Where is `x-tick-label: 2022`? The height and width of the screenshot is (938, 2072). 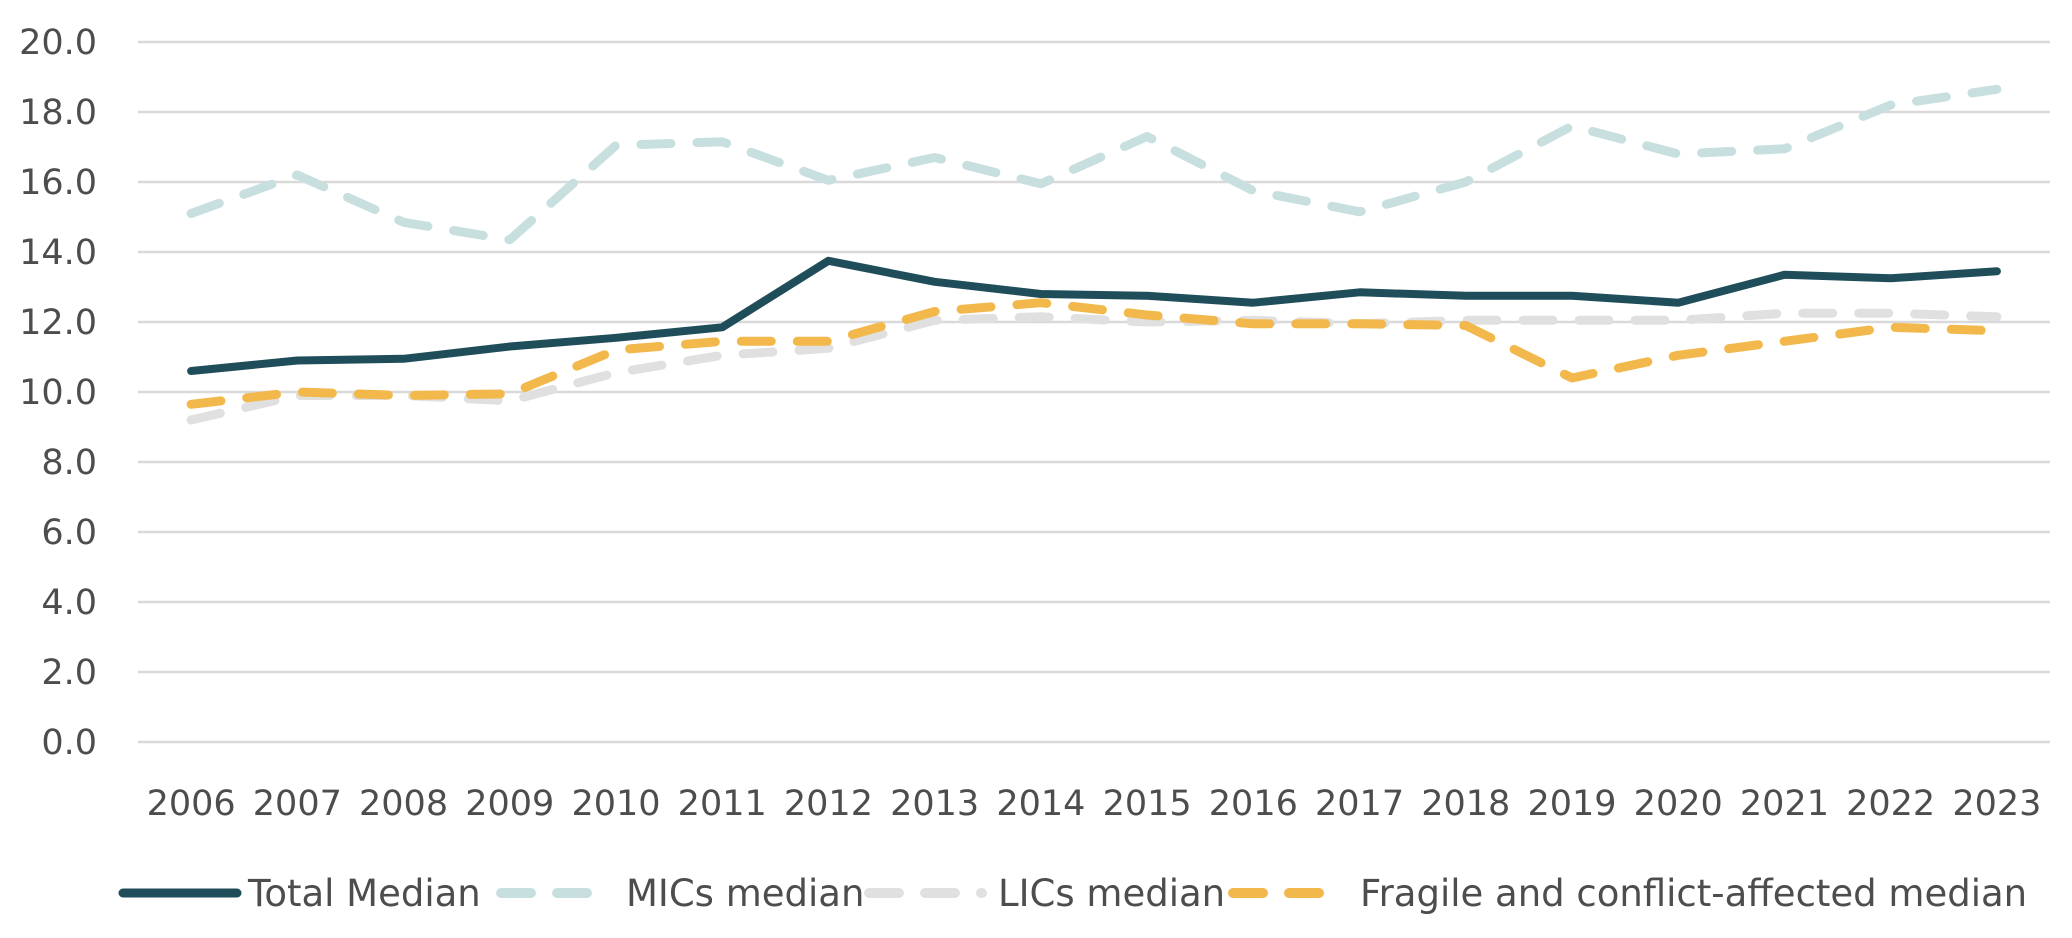
x-tick-label: 2022 is located at coordinates (1890, 804).